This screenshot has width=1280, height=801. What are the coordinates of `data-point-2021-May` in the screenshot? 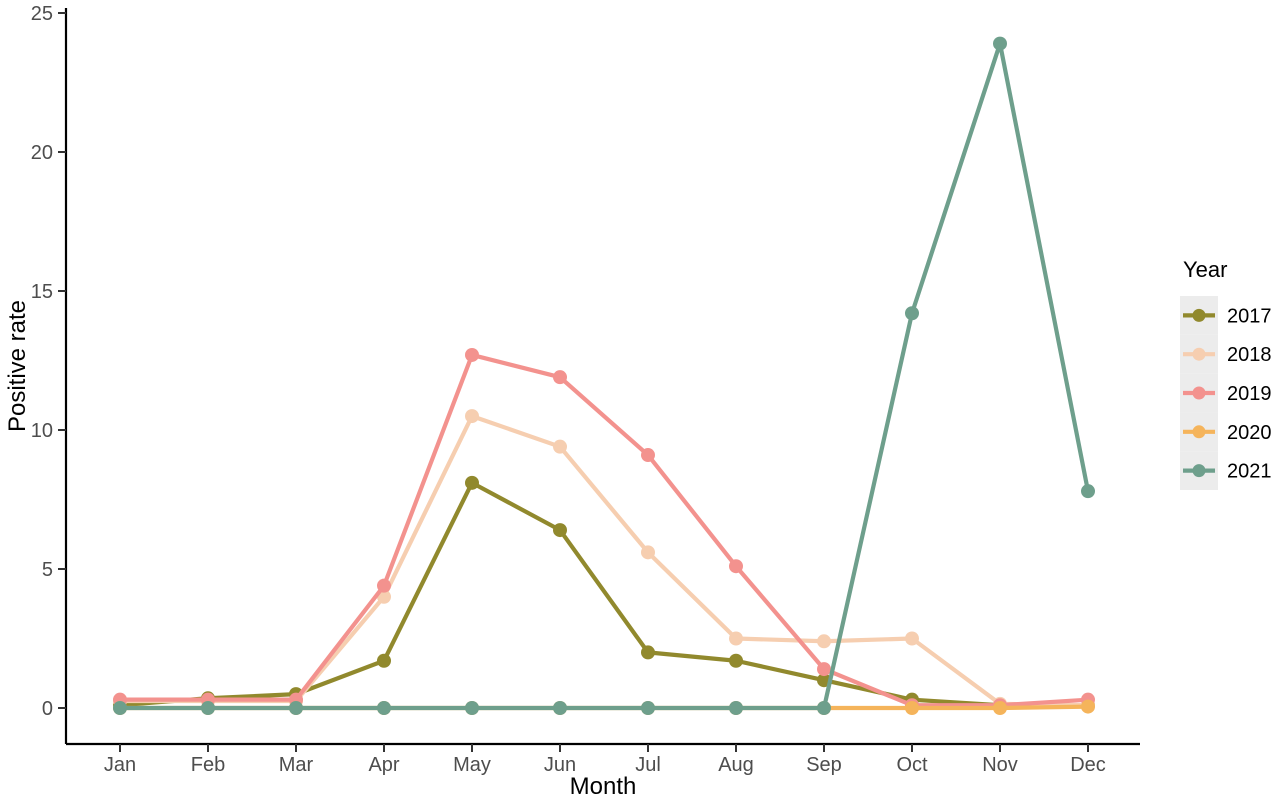 It's located at (472, 708).